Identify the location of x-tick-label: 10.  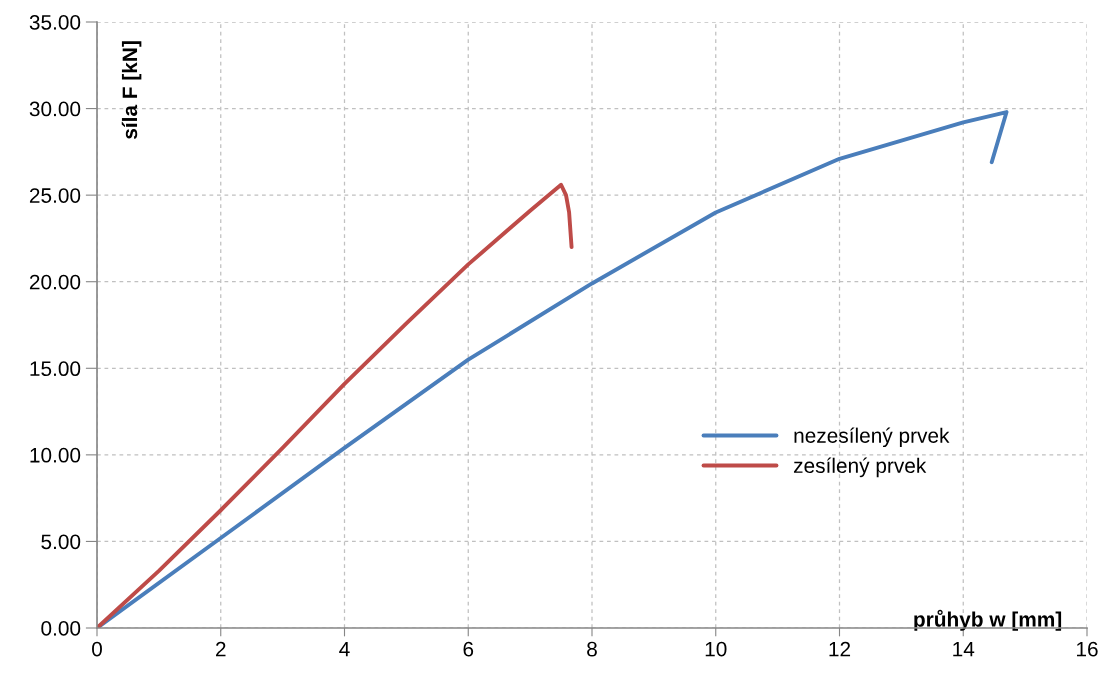
(716, 649).